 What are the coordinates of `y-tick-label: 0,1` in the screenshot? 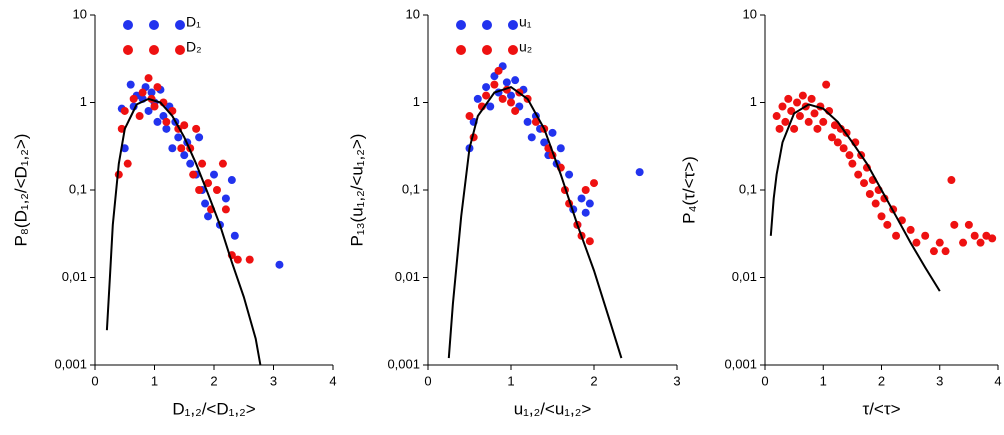 It's located at (78, 188).